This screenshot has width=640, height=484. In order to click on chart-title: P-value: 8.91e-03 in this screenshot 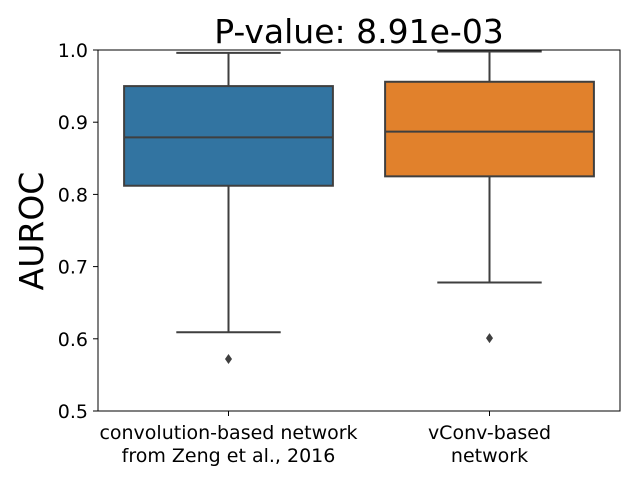, I will do `click(359, 31)`.